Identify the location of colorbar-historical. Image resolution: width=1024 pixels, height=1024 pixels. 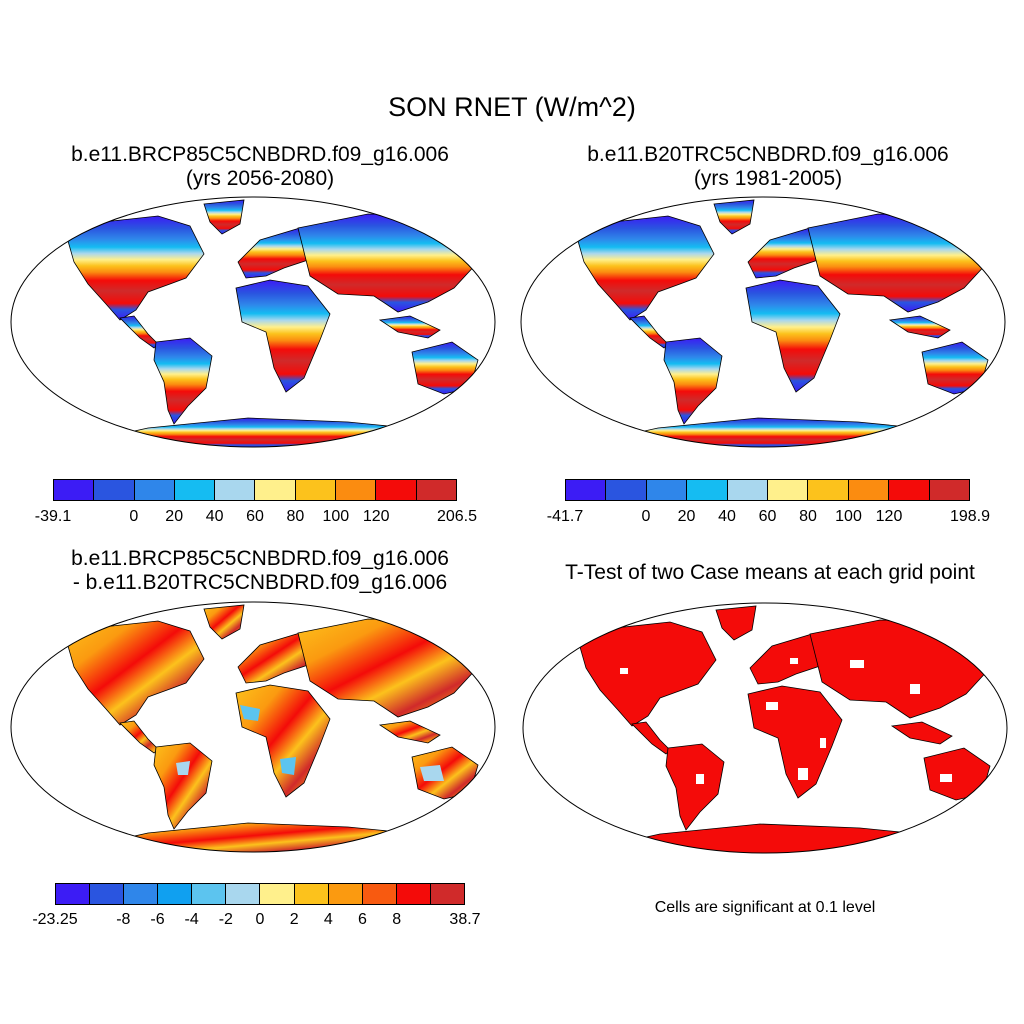
(767, 490).